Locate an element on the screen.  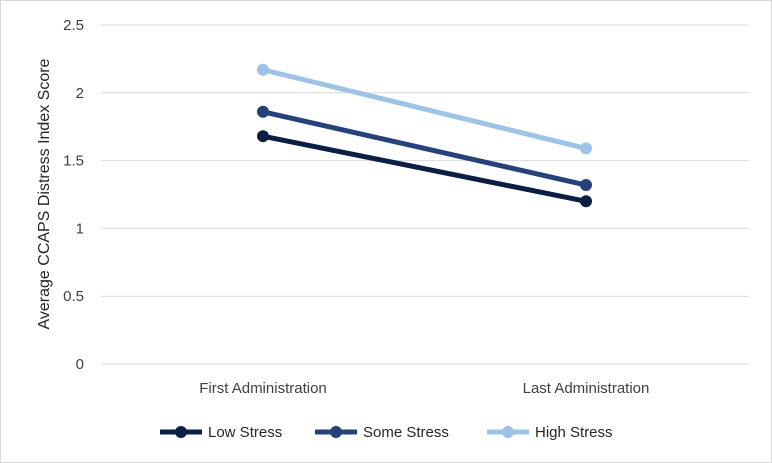
series-lines is located at coordinates (424, 135).